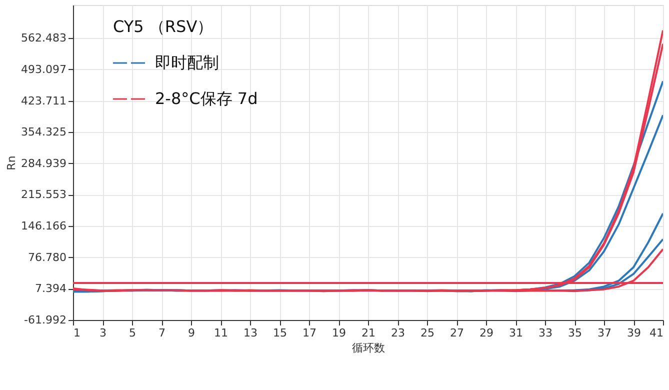 The height and width of the screenshot is (390, 669). Describe the element at coordinates (103, 333) in the screenshot. I see `x-tick-label: 3` at that location.